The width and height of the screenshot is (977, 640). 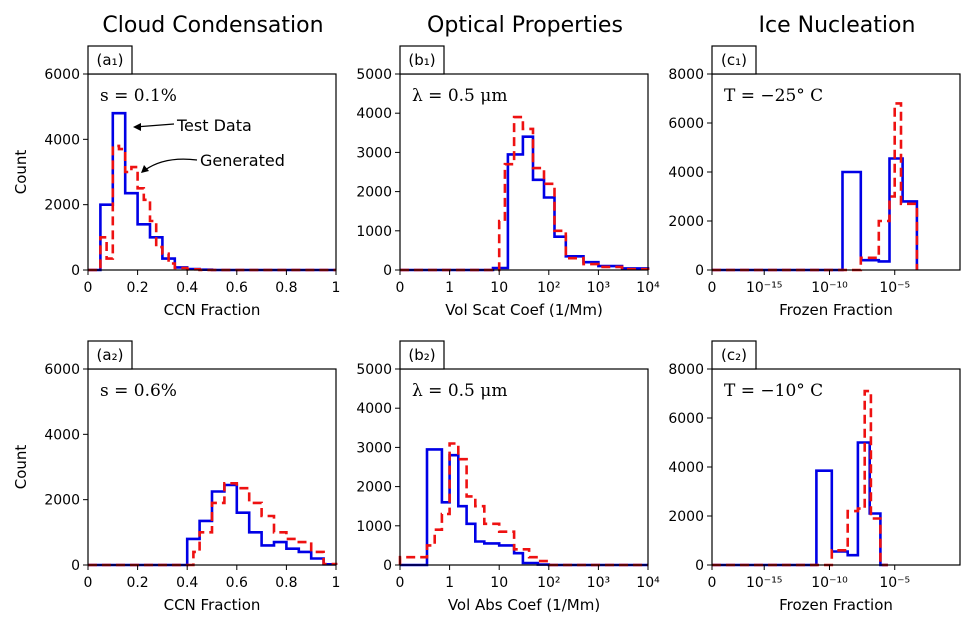 I want to click on c1-xtick-label: 10⁻⁵, so click(x=894, y=288).